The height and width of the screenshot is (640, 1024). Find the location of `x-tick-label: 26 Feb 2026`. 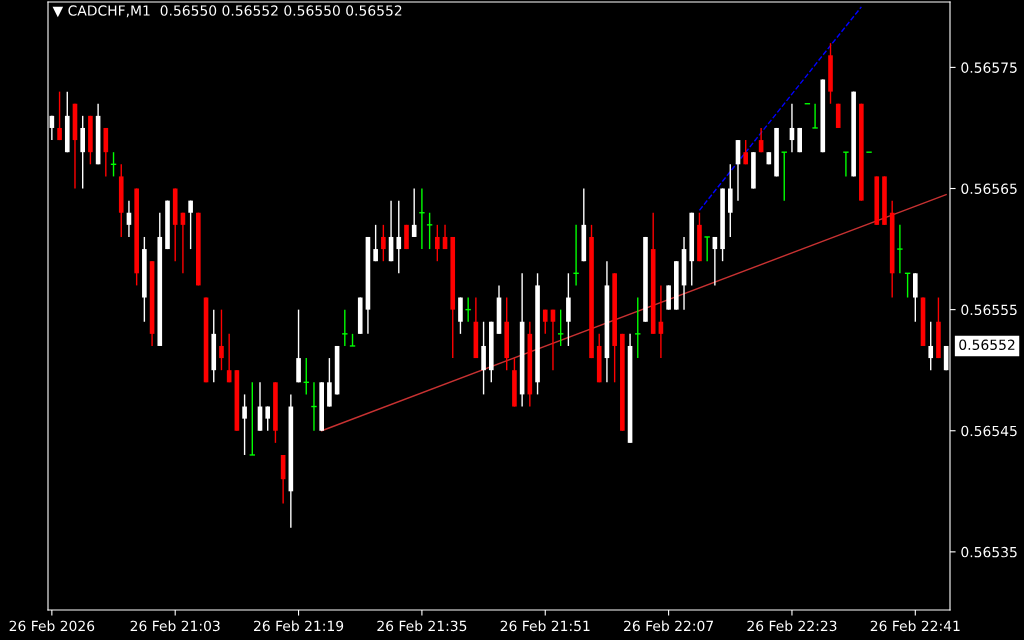

x-tick-label: 26 Feb 2026 is located at coordinates (52, 626).